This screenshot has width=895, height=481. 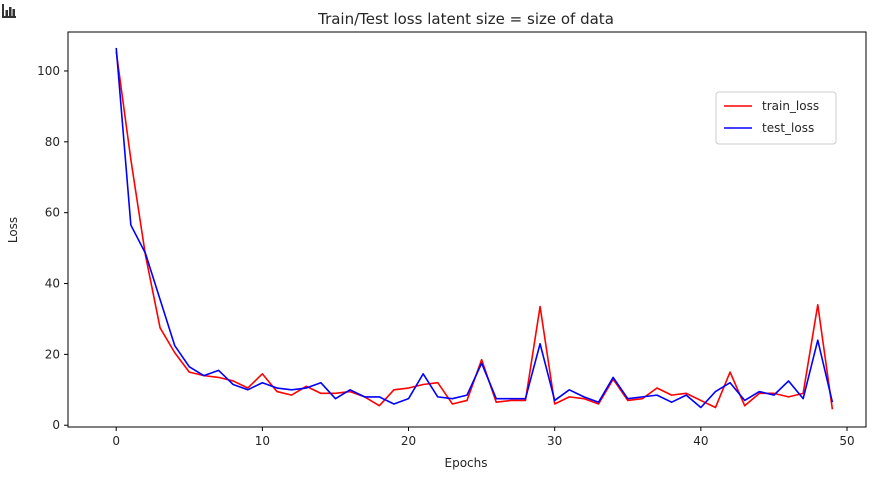 I want to click on y-tick-label: 80, so click(x=52, y=142).